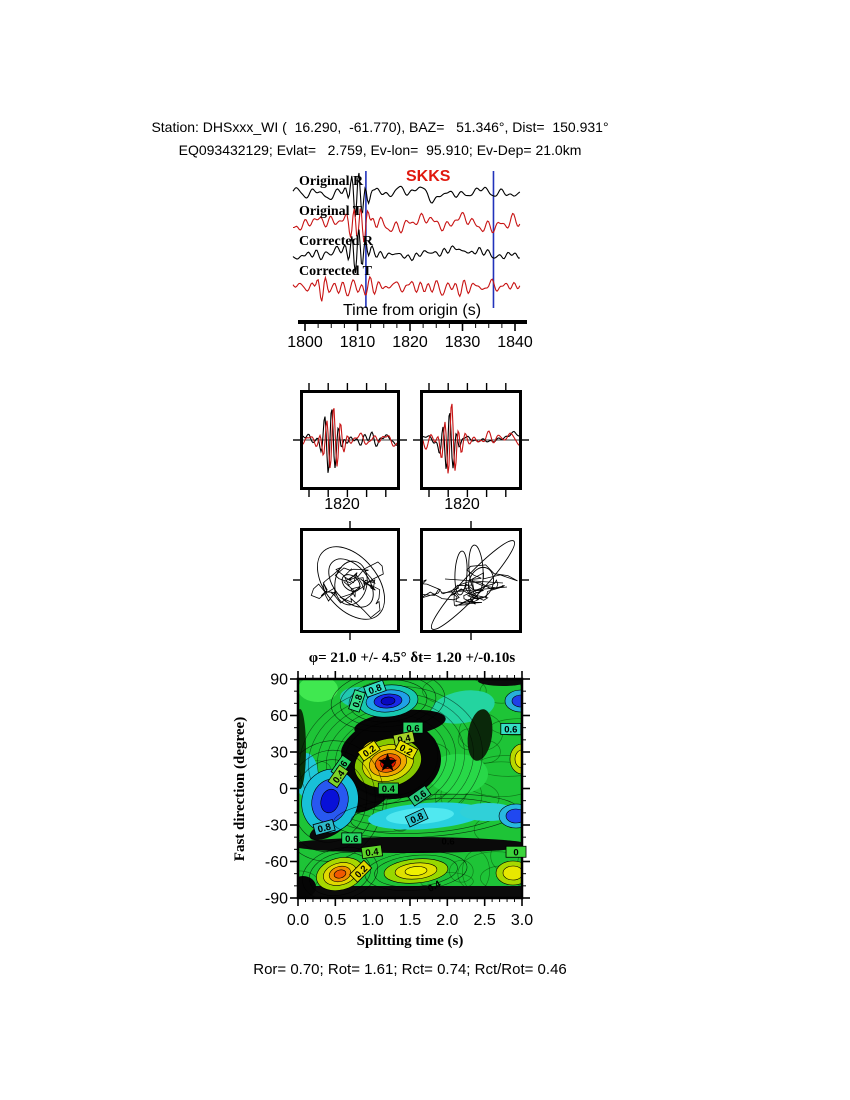  What do you see at coordinates (515, 342) in the screenshot?
I see `svg-text: 1840` at bounding box center [515, 342].